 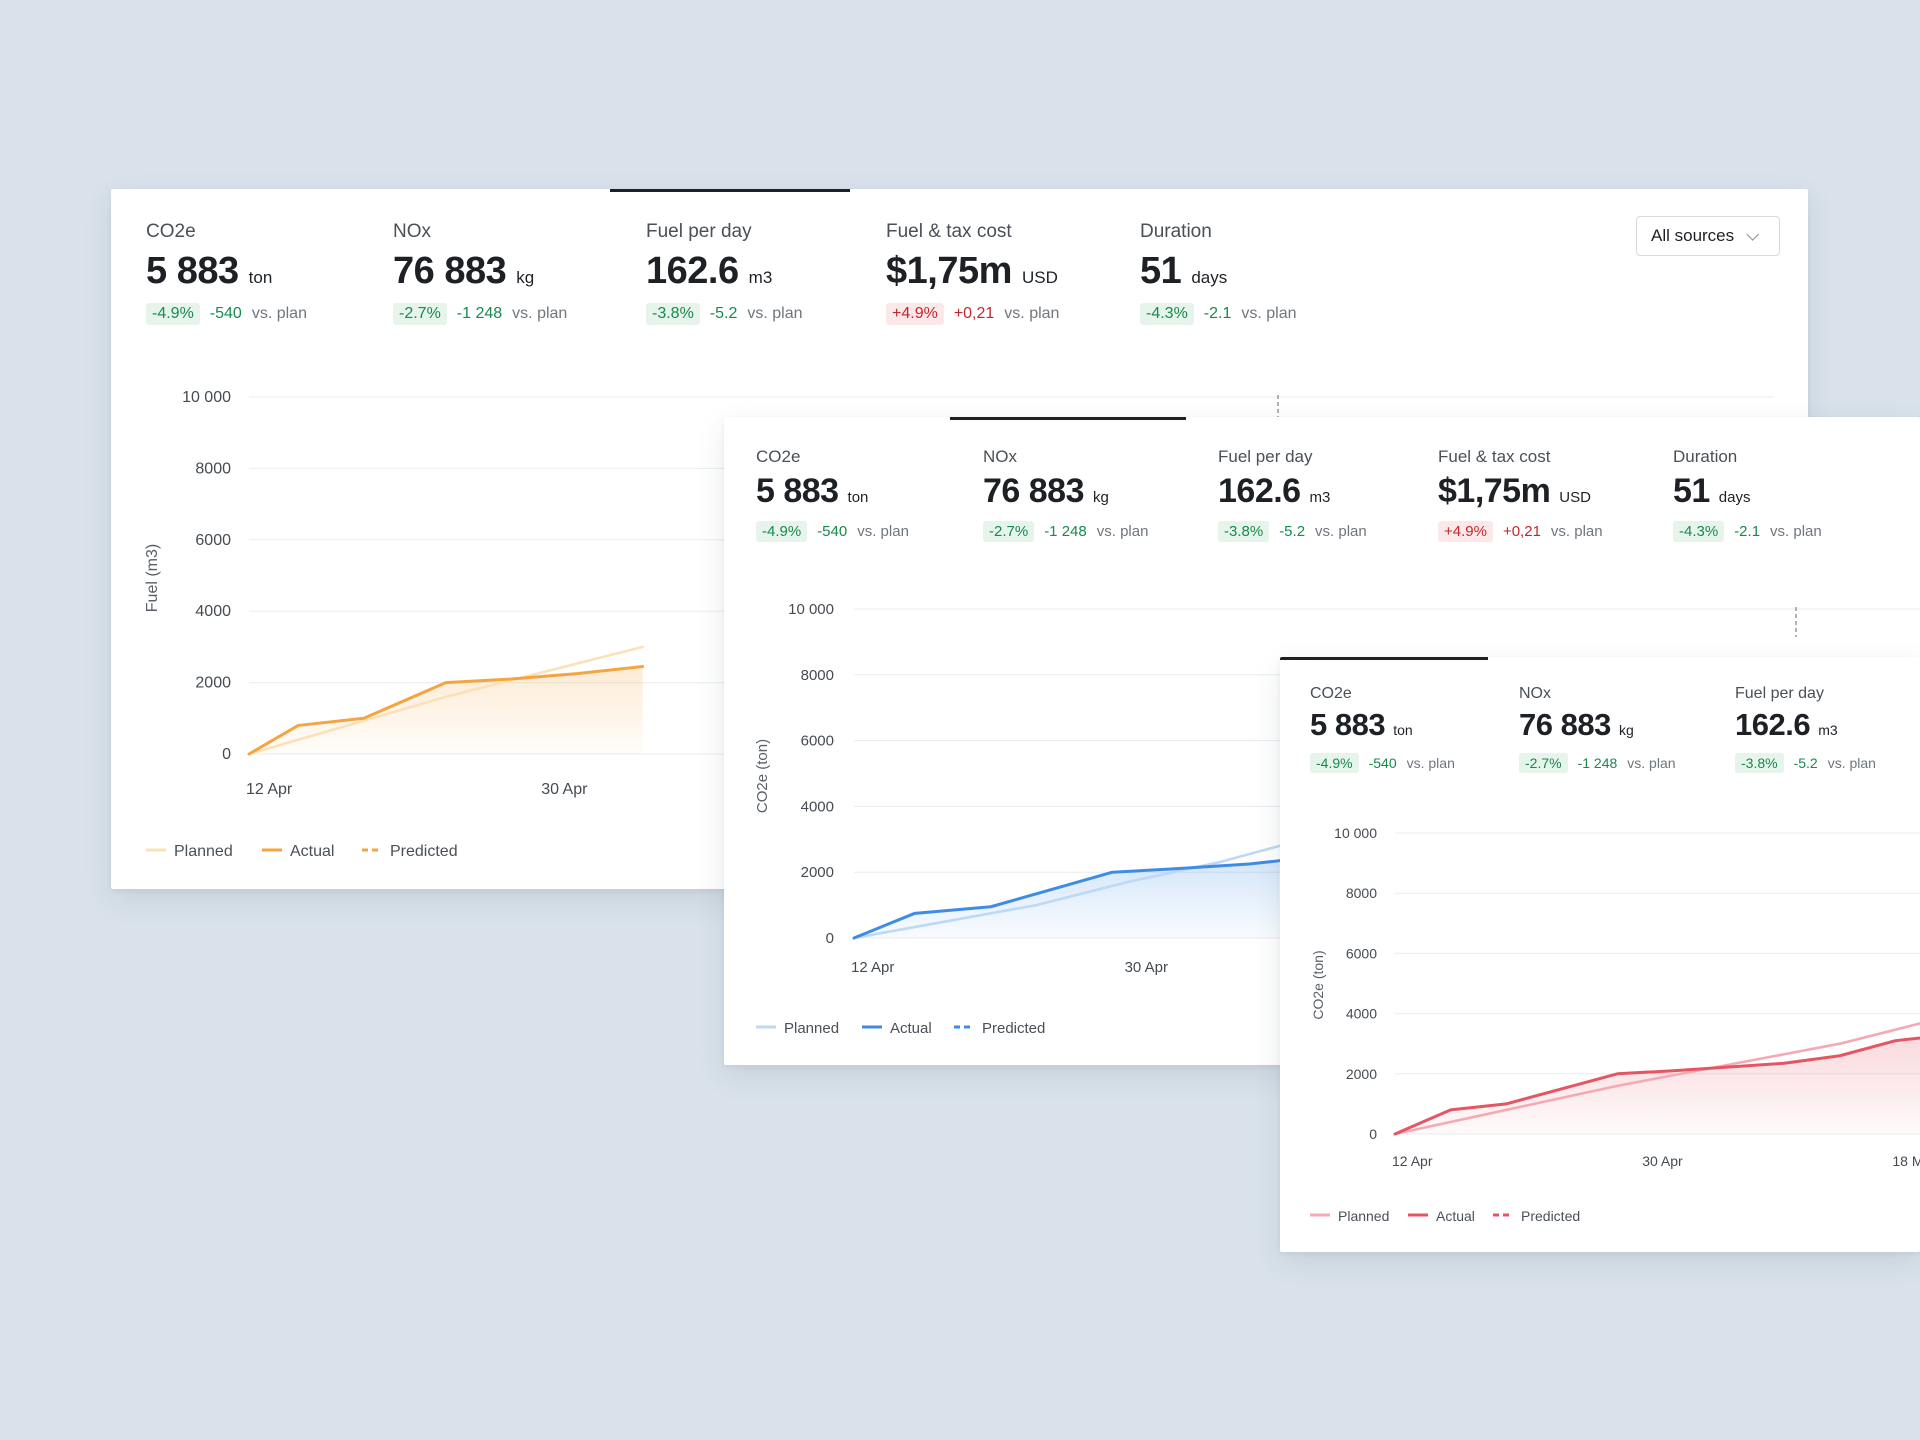 I want to click on kpi-label: Fuel per day, so click(x=1265, y=456).